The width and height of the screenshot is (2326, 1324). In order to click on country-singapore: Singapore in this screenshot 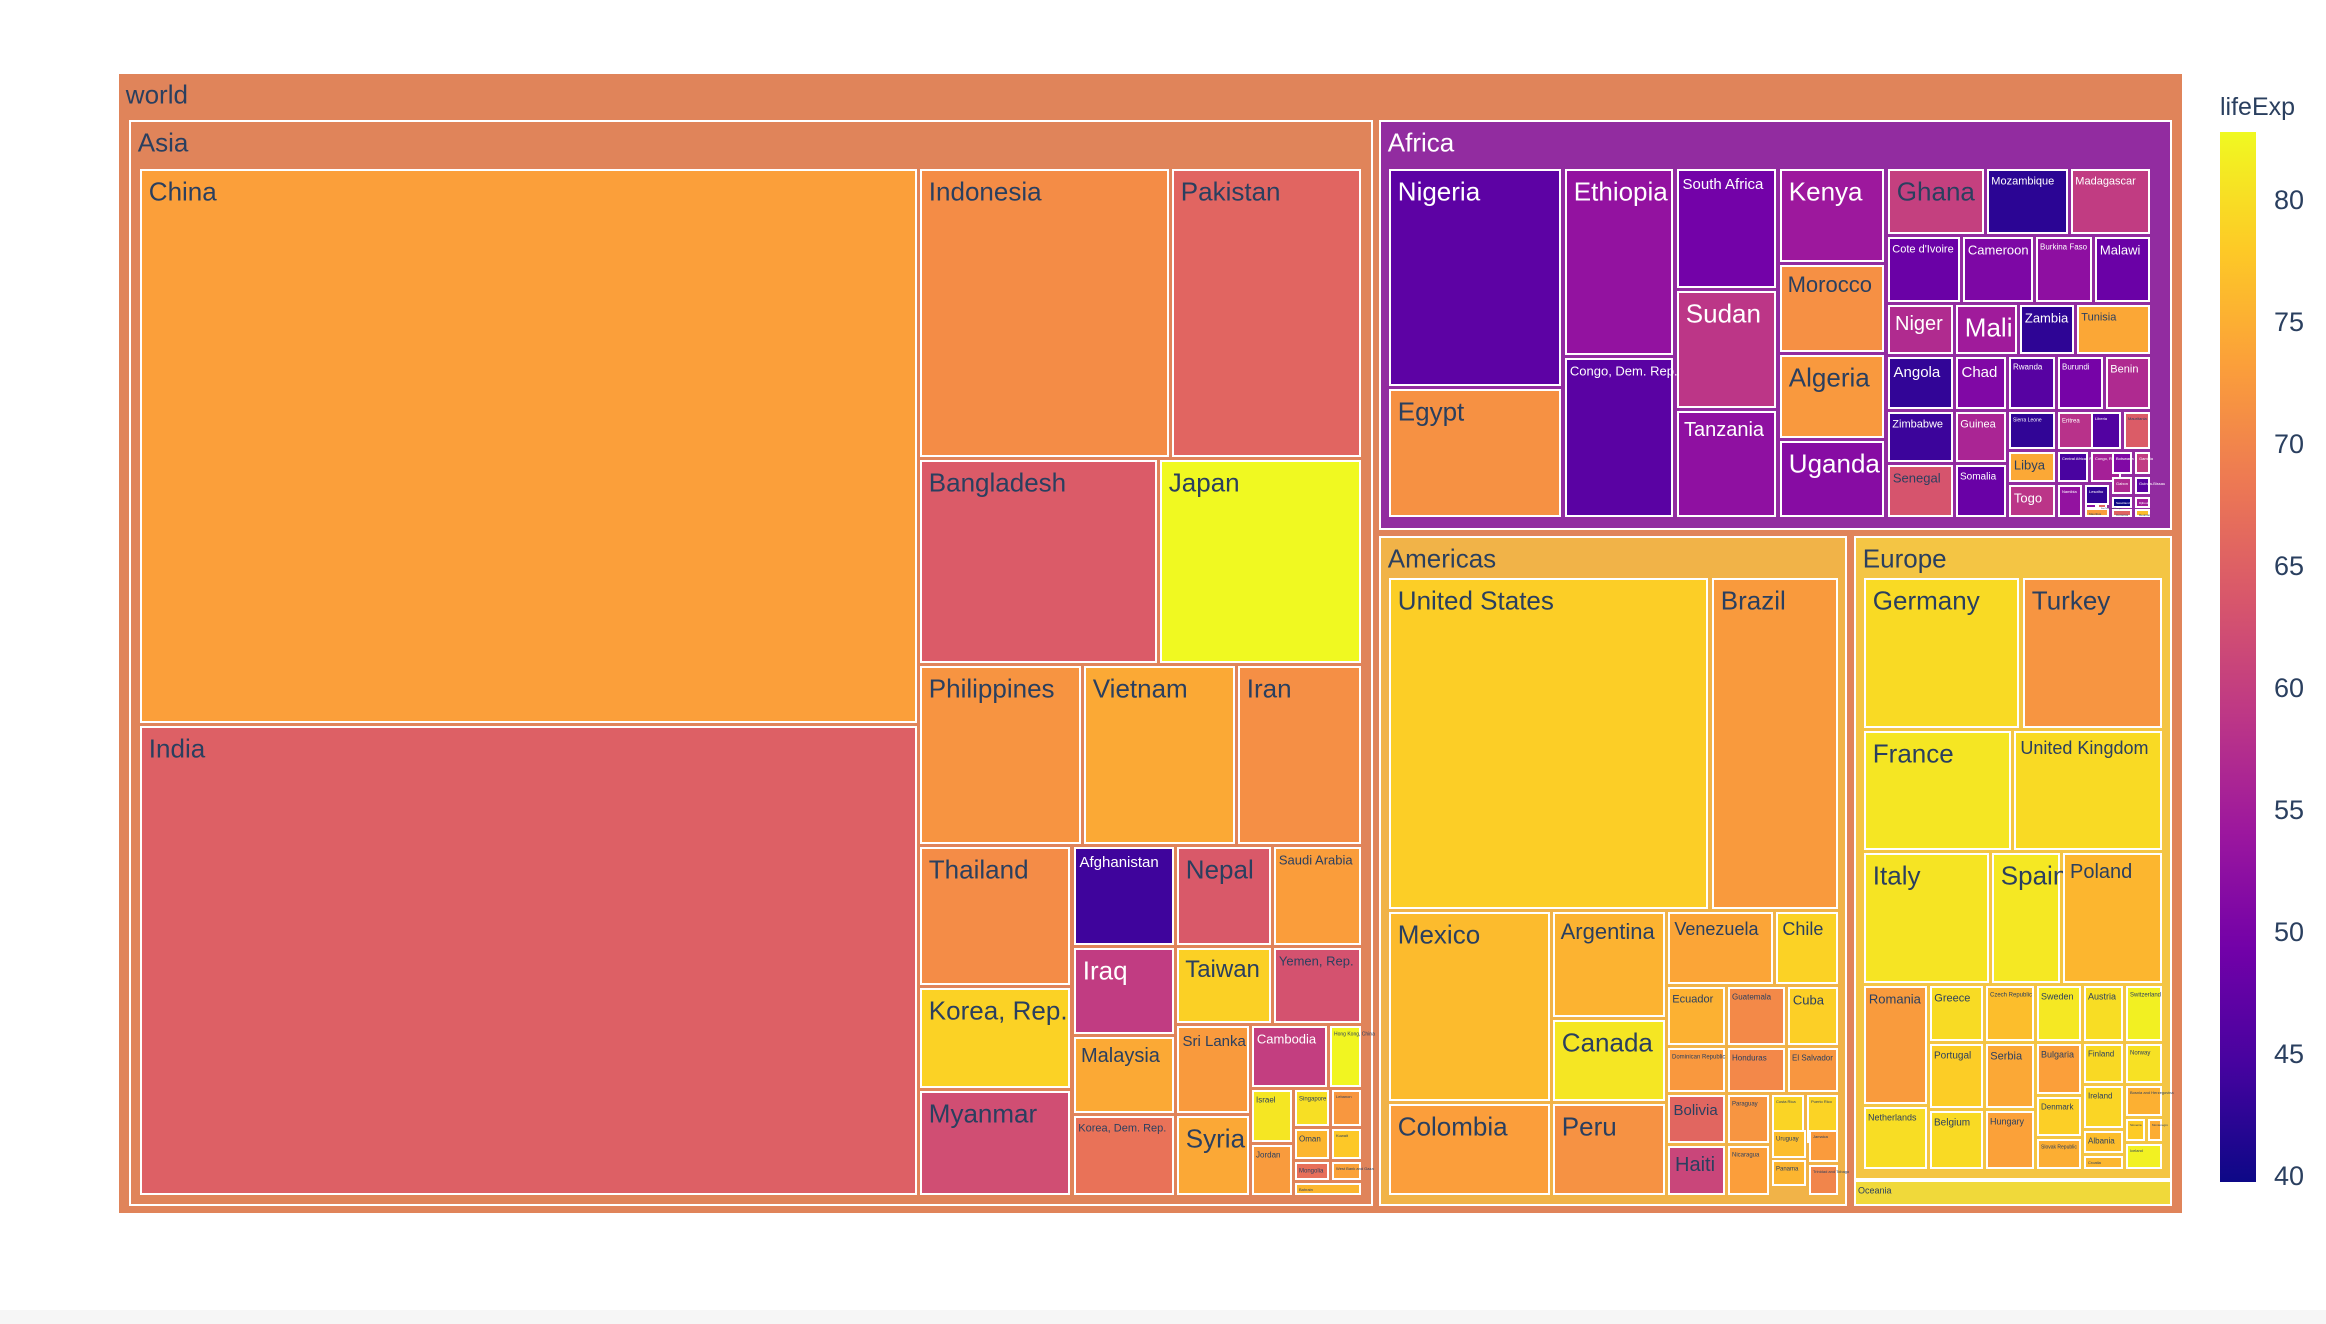, I will do `click(1312, 1108)`.